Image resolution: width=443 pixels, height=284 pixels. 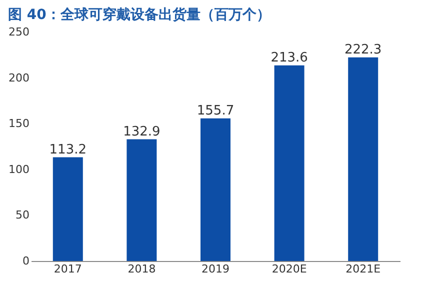 What do you see at coordinates (215, 110) in the screenshot?
I see `data-label: 155.7` at bounding box center [215, 110].